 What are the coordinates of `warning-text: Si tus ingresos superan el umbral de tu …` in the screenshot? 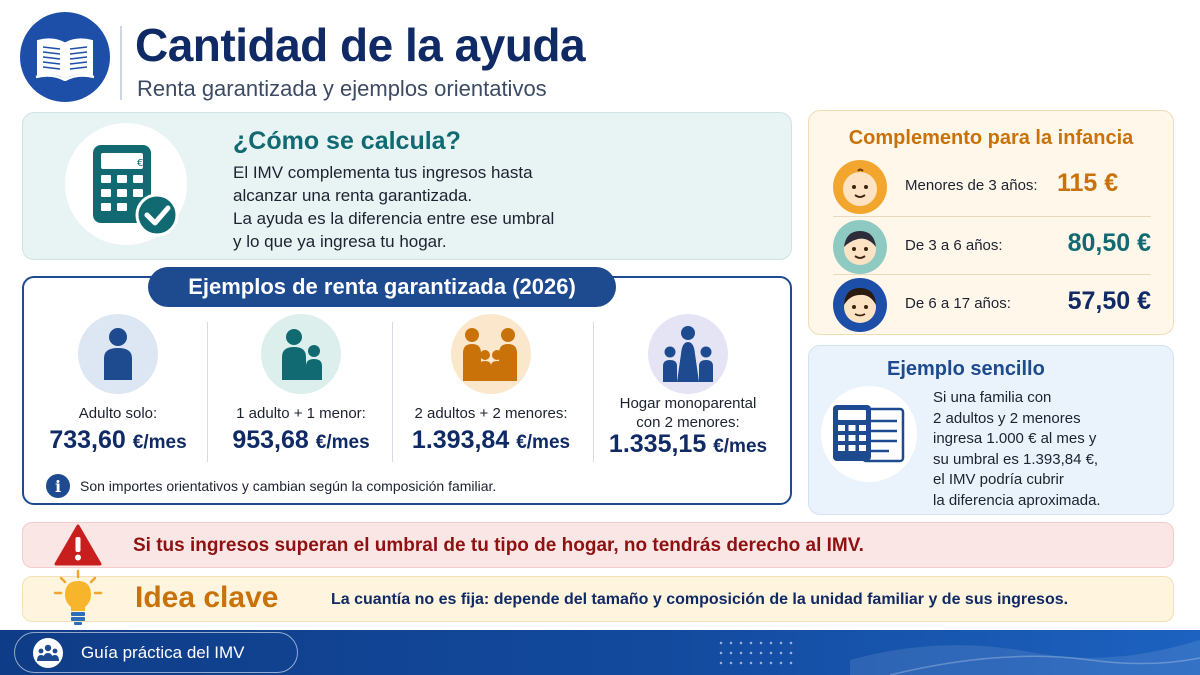 It's located at (498, 545).